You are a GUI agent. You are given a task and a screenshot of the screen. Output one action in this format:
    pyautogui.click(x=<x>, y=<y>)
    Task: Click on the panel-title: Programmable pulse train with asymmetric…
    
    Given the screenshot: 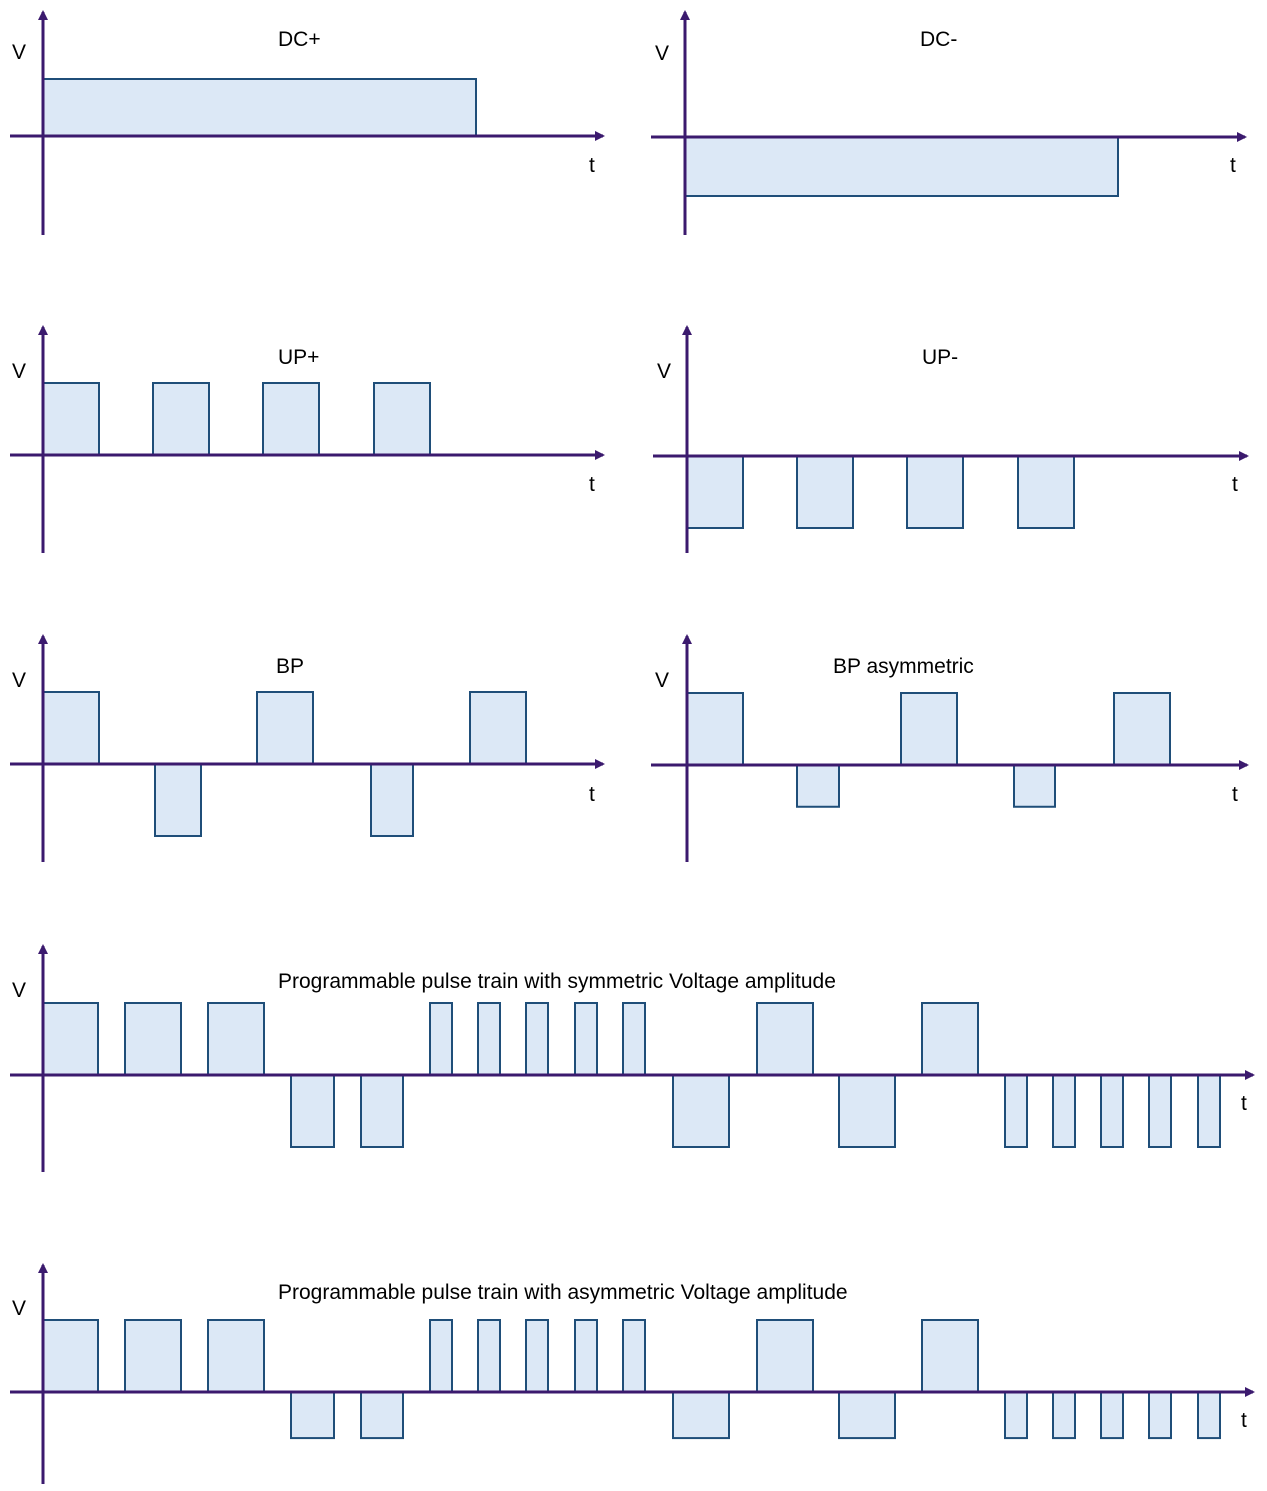 What is the action you would take?
    pyautogui.click(x=563, y=1292)
    